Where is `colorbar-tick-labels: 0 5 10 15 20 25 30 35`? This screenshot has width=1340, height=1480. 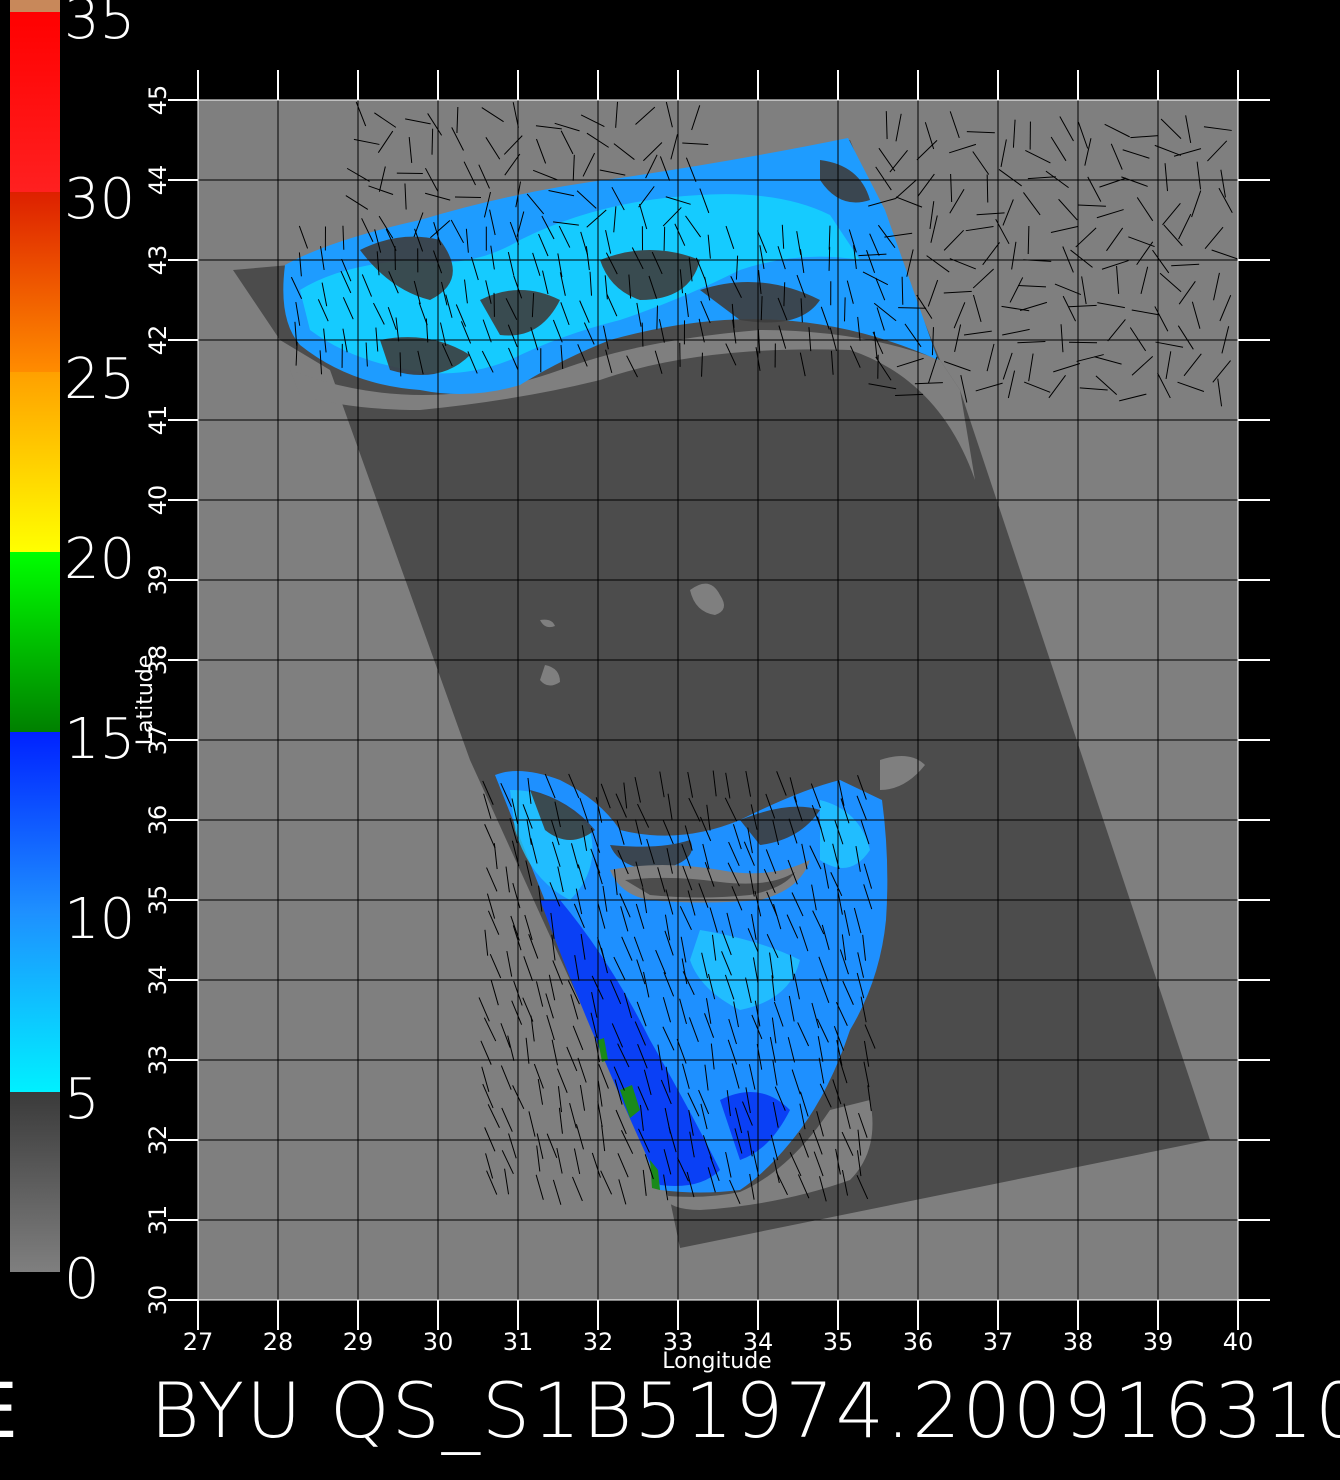 colorbar-tick-labels: 0 5 10 15 20 25 30 35 is located at coordinates (99, 656).